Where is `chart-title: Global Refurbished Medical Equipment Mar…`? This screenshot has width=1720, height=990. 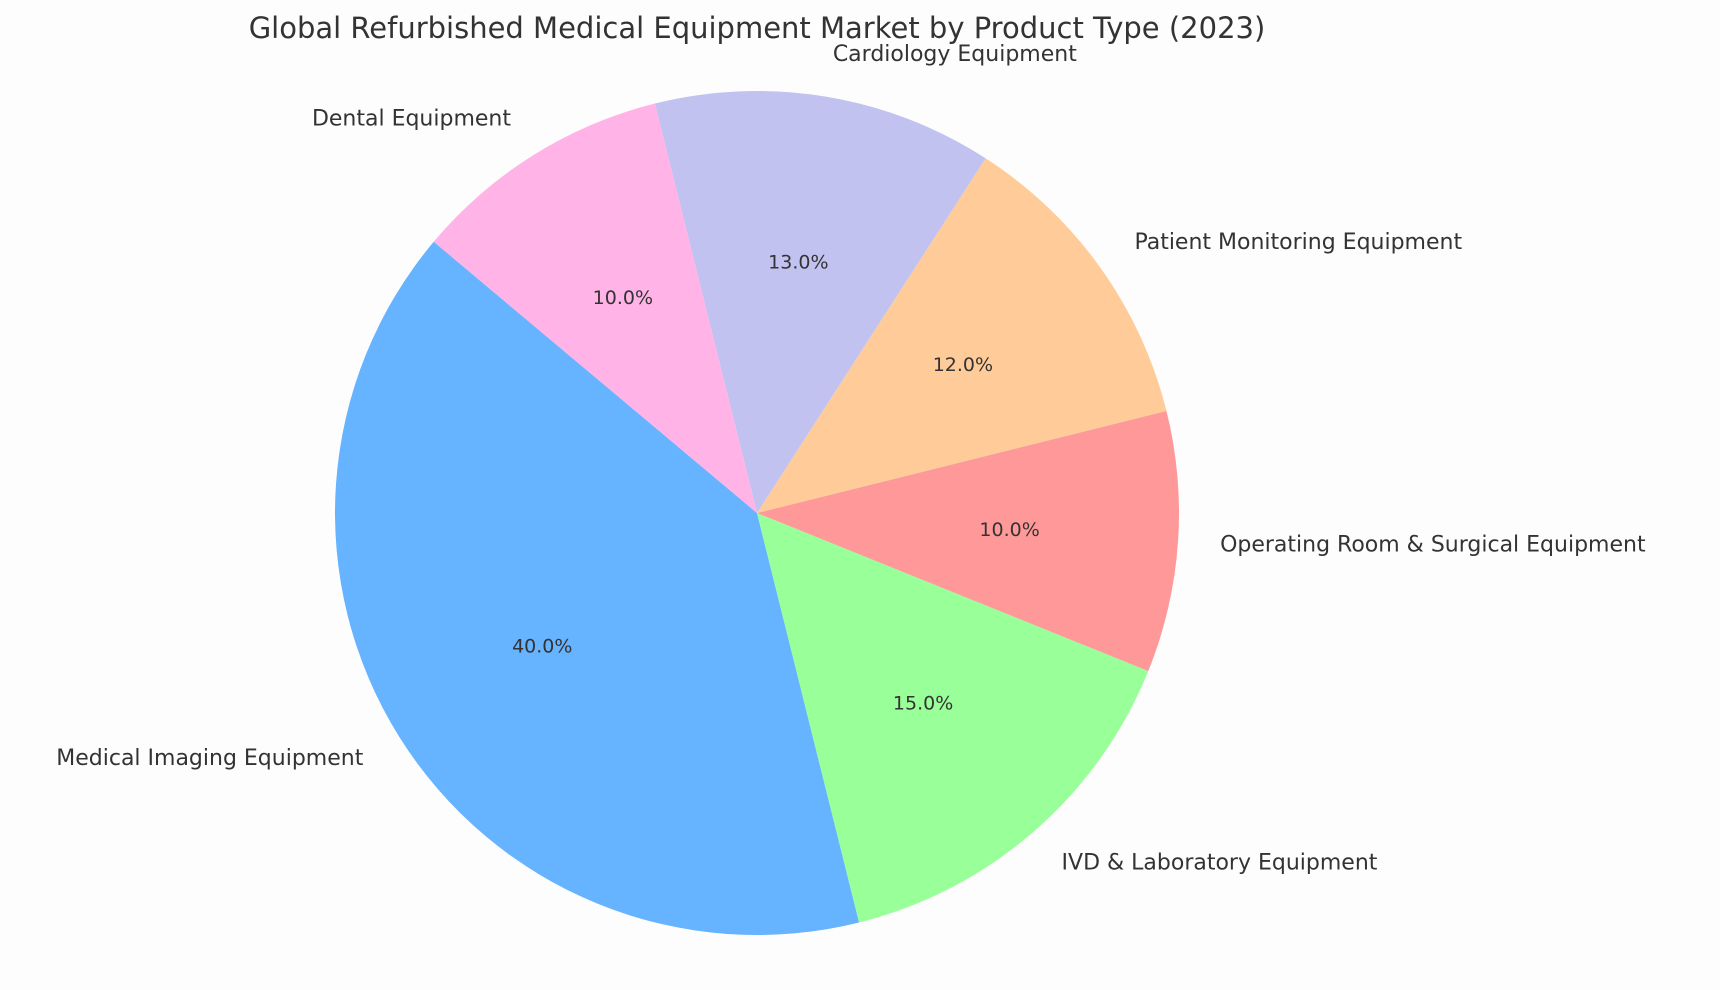 chart-title: Global Refurbished Medical Equipment Mar… is located at coordinates (757, 28).